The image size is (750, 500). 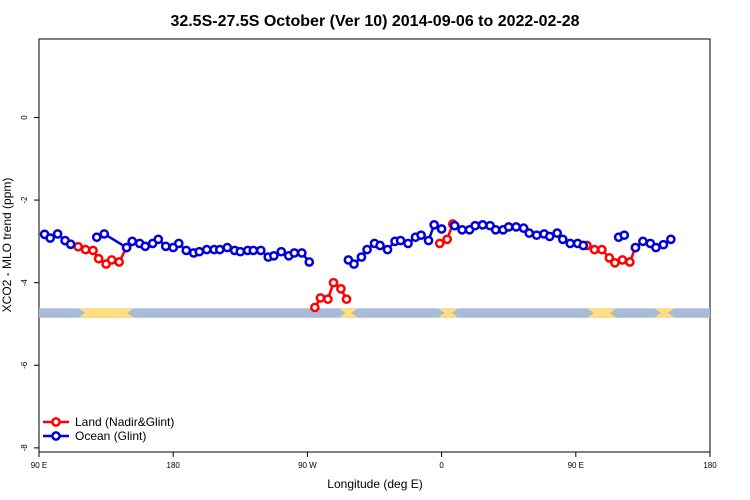 I want to click on x-axis-label: Longitude (deg E), so click(x=374, y=484).